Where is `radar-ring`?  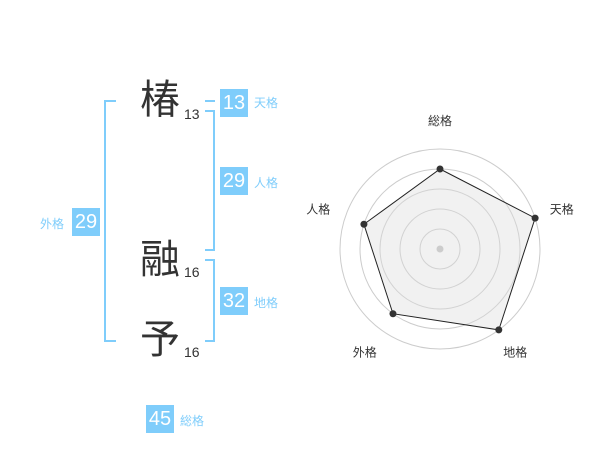
radar-ring is located at coordinates (440, 249).